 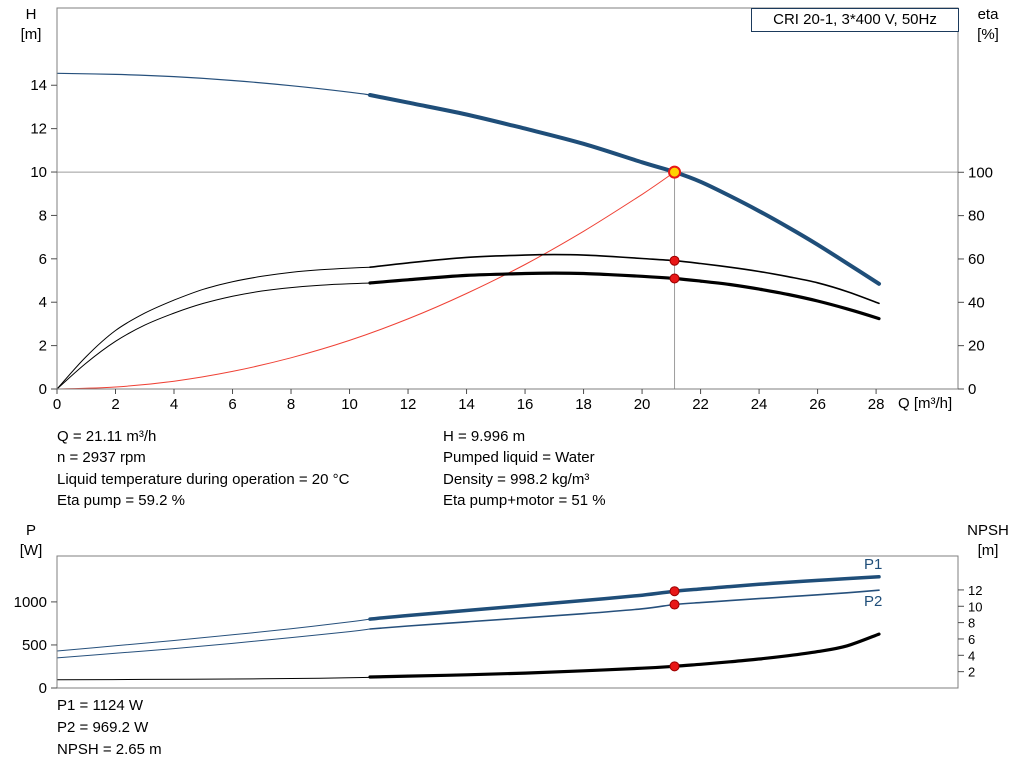 What do you see at coordinates (624, 609) in the screenshot?
I see `p2-curve` at bounding box center [624, 609].